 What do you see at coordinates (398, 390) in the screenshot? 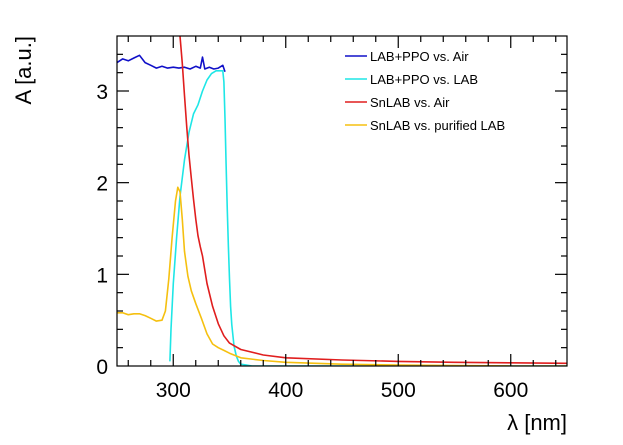
I see `x-tick-label: 500` at bounding box center [398, 390].